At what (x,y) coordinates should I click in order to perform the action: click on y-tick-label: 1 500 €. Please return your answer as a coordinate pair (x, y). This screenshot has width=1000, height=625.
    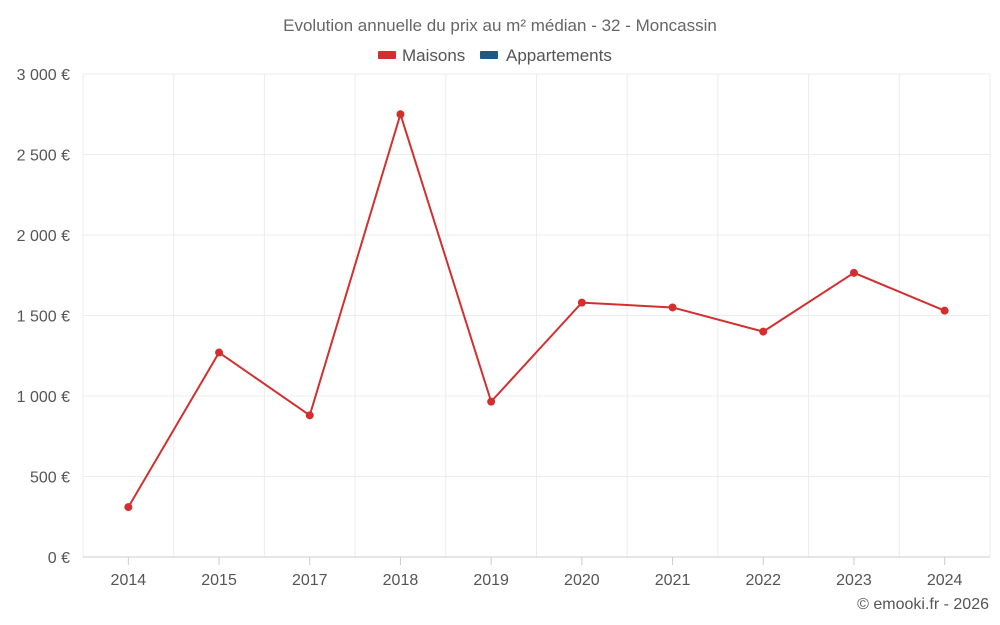
    Looking at the image, I should click on (43, 317).